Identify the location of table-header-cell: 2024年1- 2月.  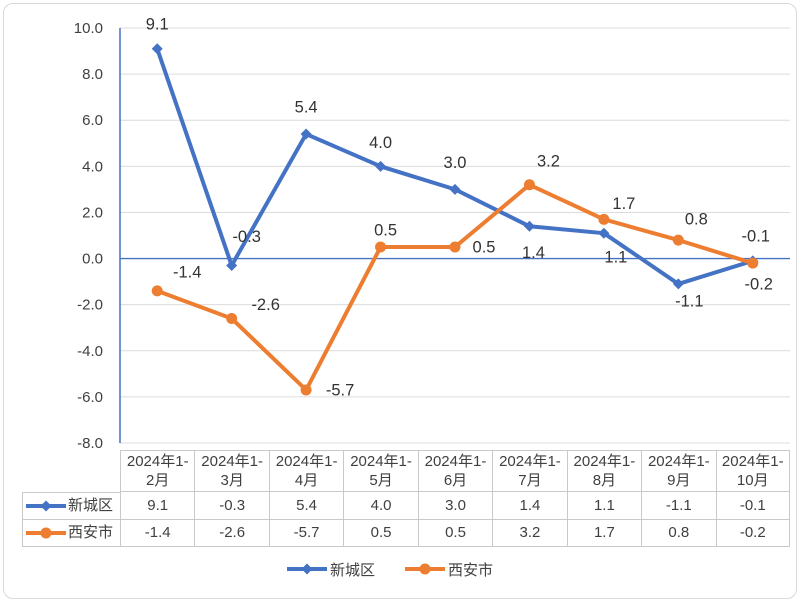
(157, 471).